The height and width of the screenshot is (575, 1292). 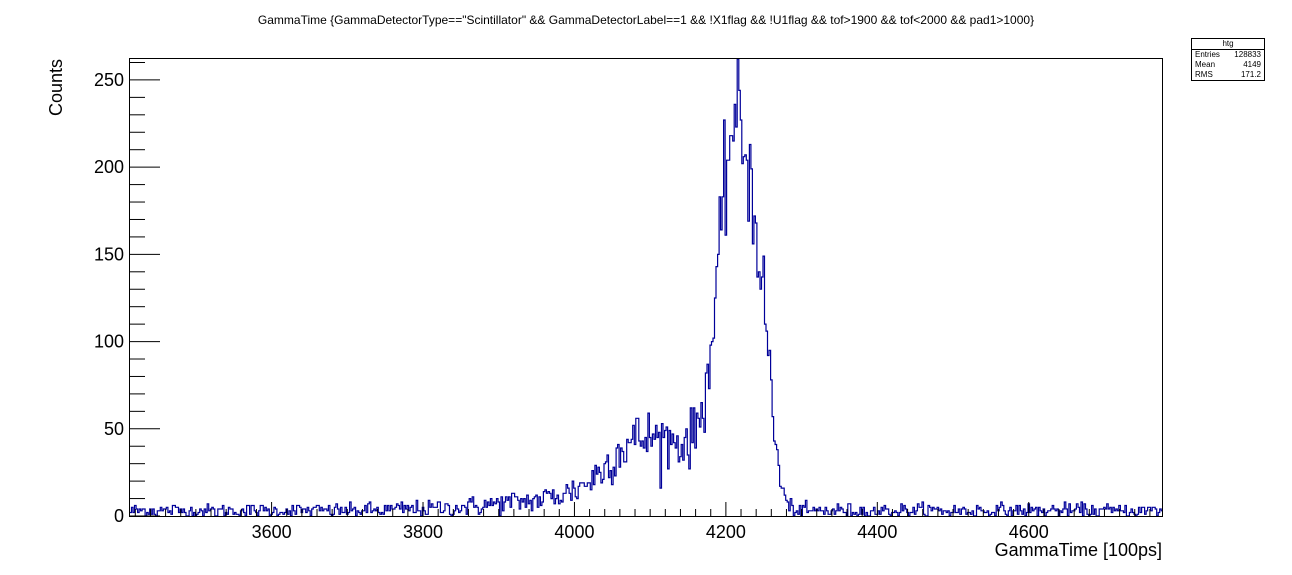 What do you see at coordinates (272, 532) in the screenshot?
I see `x-tick-label: 3600` at bounding box center [272, 532].